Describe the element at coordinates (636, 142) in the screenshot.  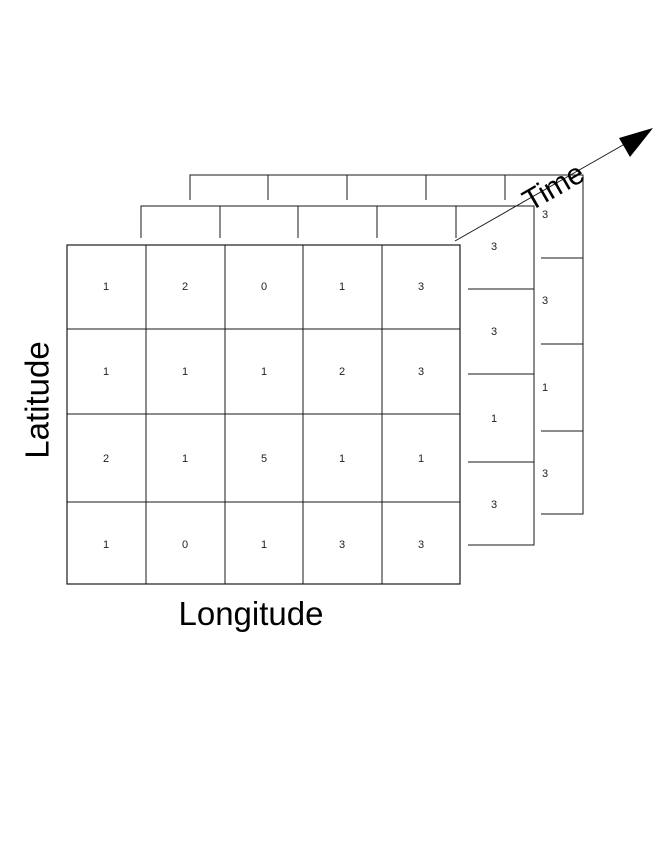
I see `time-arrowhead-icon` at that location.